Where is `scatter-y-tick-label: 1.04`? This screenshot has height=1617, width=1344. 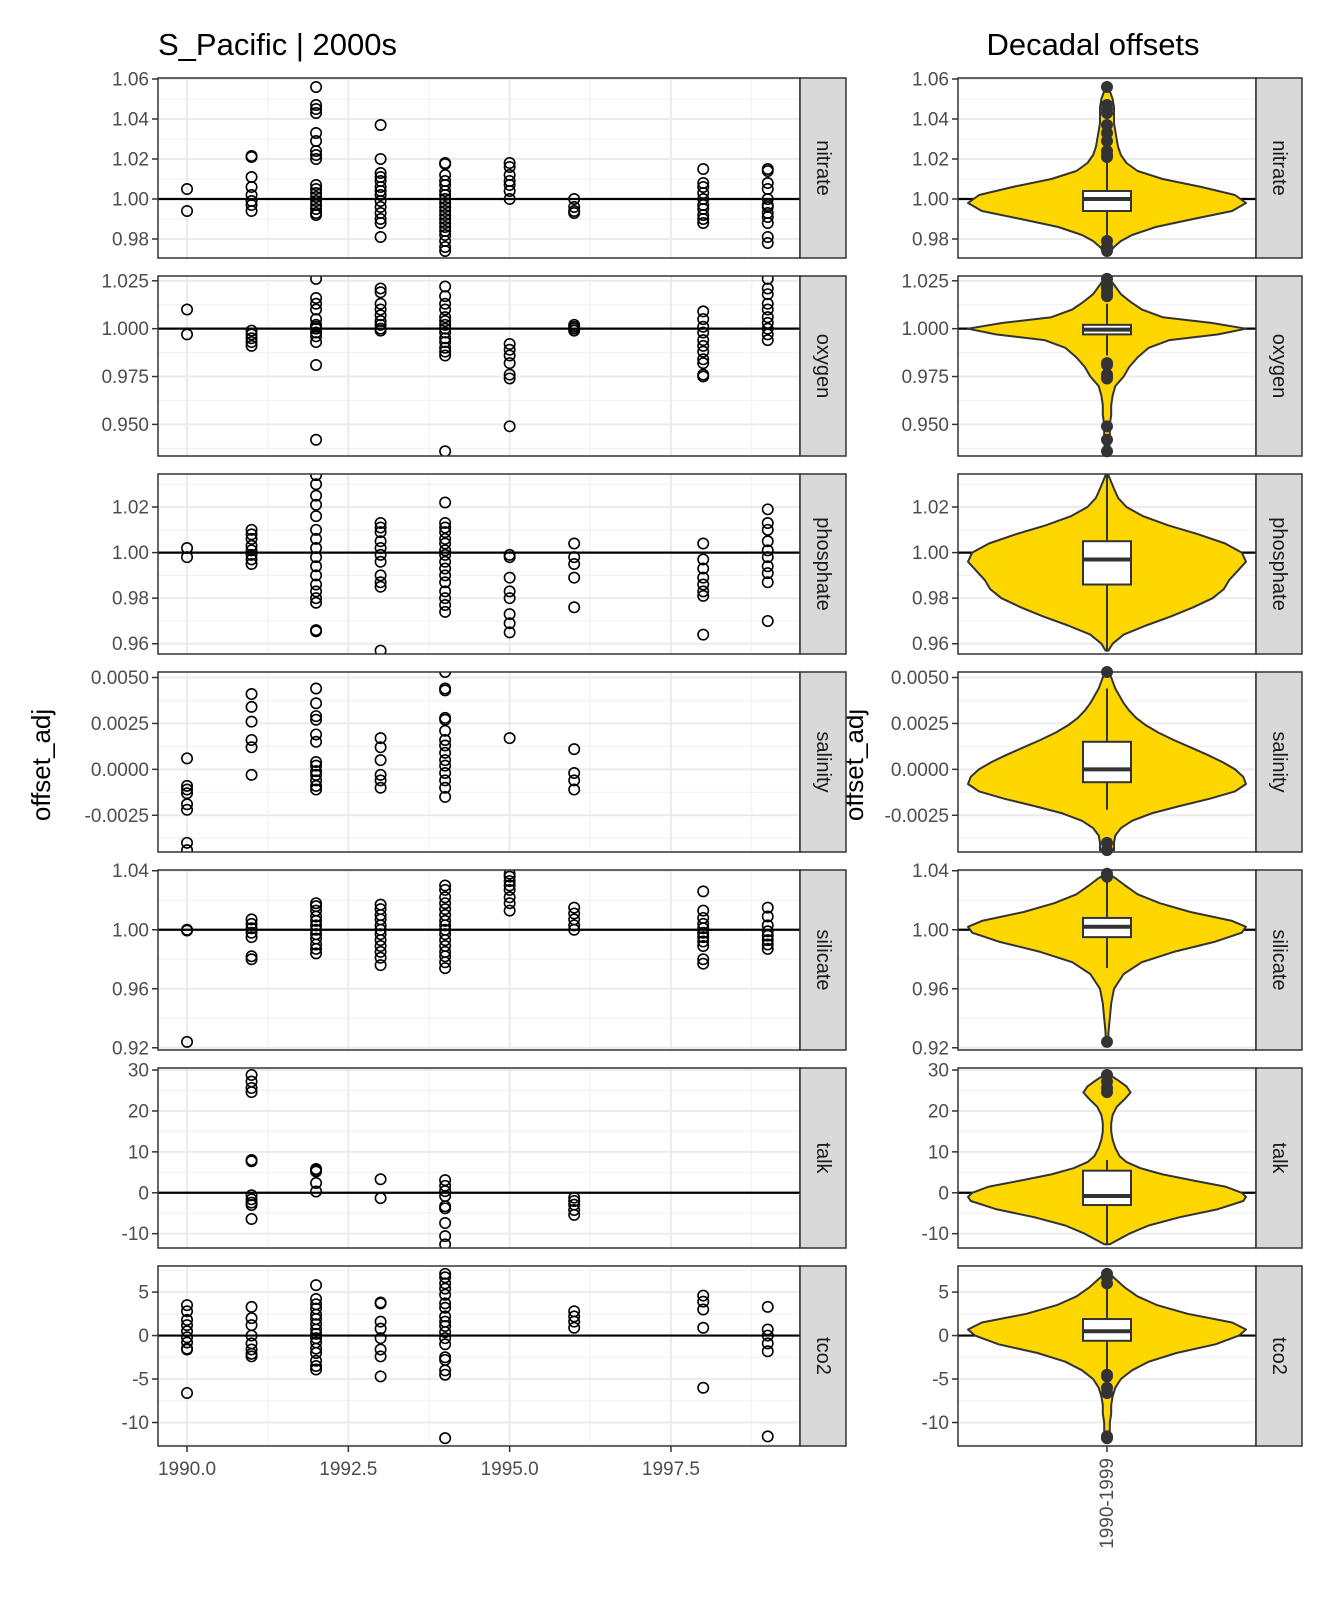
scatter-y-tick-label: 1.04 is located at coordinates (130, 120).